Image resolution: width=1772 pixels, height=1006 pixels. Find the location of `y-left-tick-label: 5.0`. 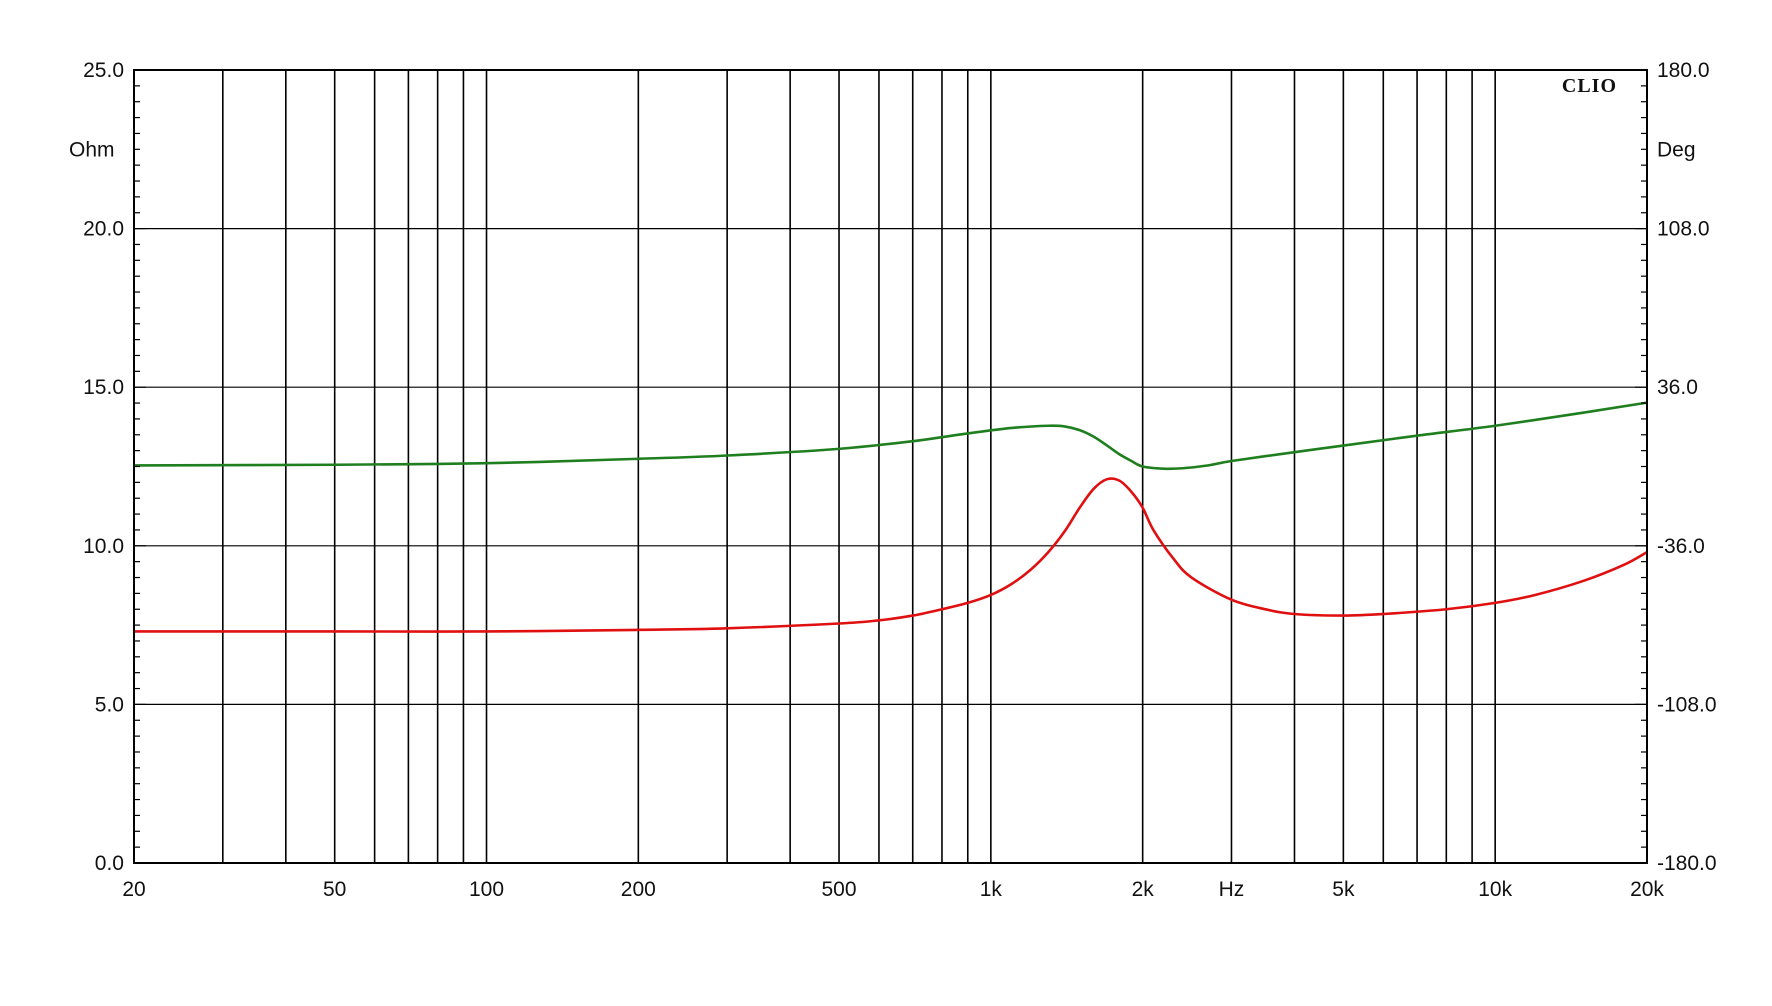

y-left-tick-label: 5.0 is located at coordinates (109, 704).